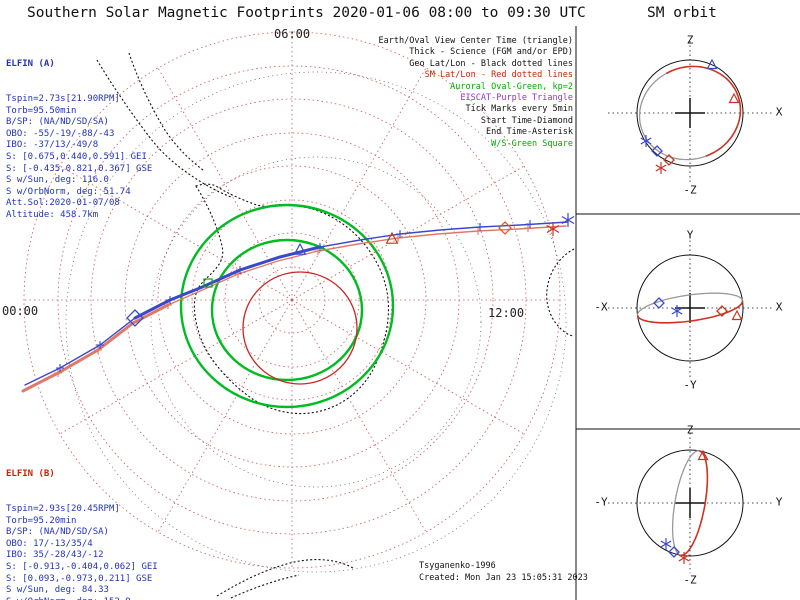 This screenshot has width=800, height=600. I want to click on legend-line: Thick - Science (FGM and/or EPD), so click(491, 52).